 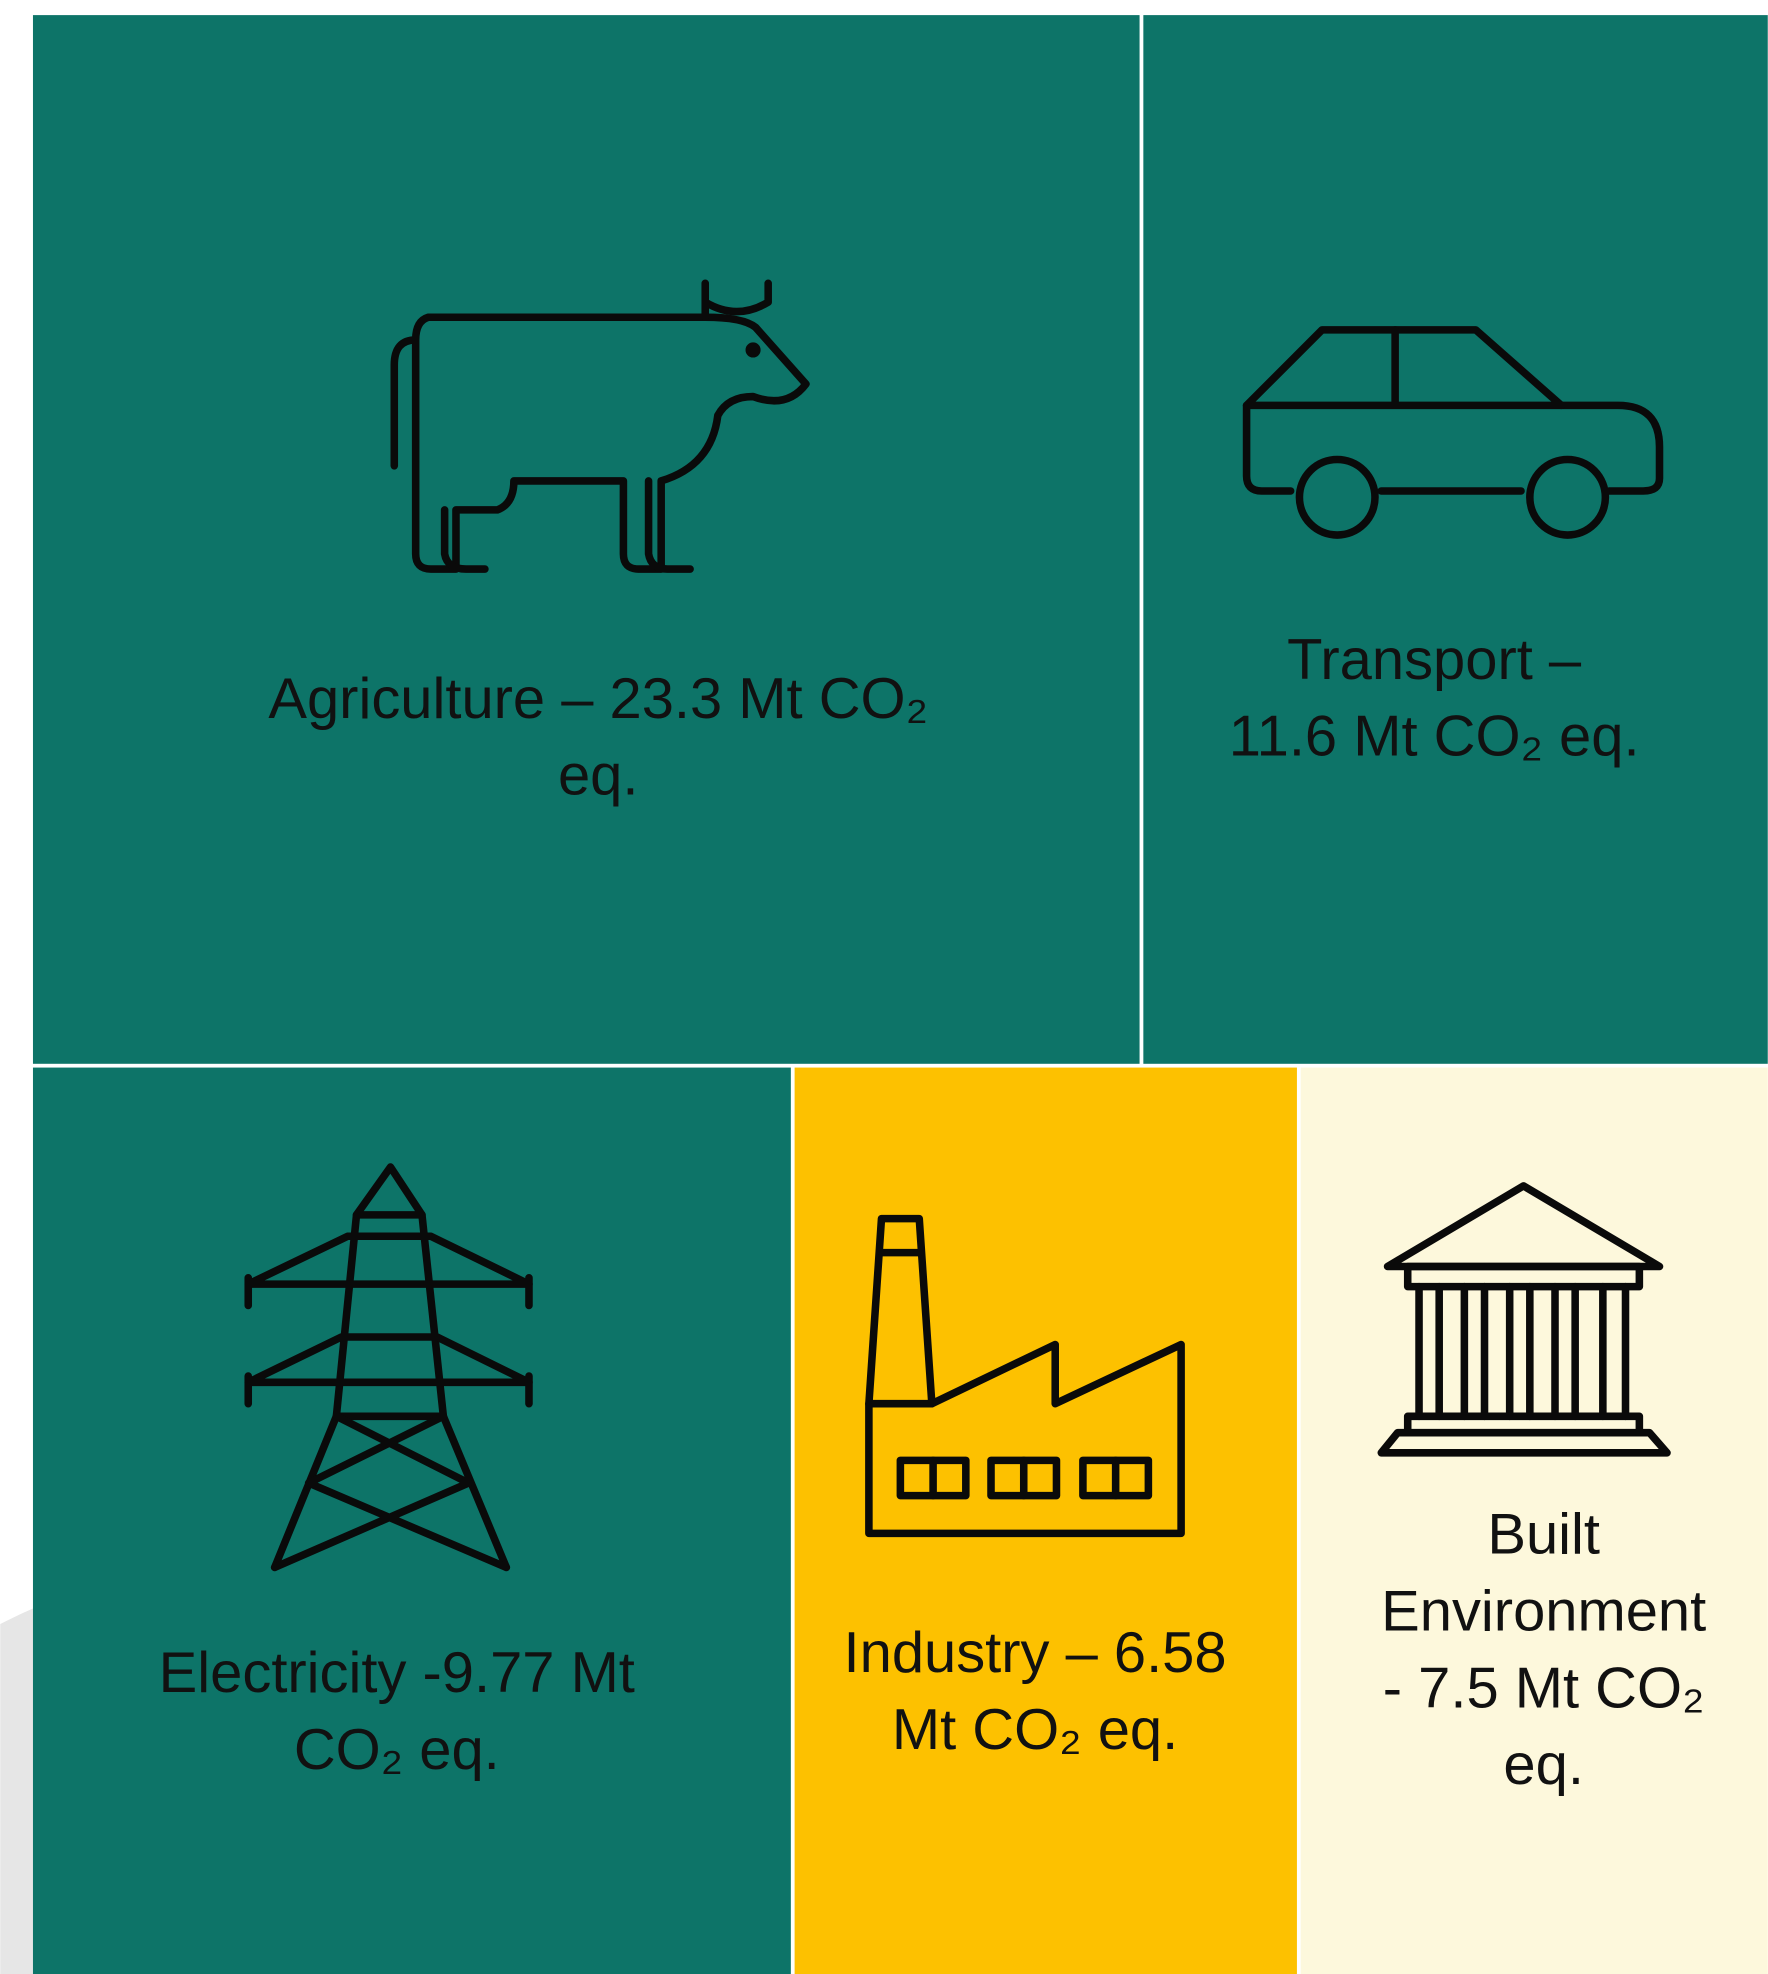 I want to click on tile-label: Agriculture – 23.3 Mt CO₂, so click(x=598, y=699).